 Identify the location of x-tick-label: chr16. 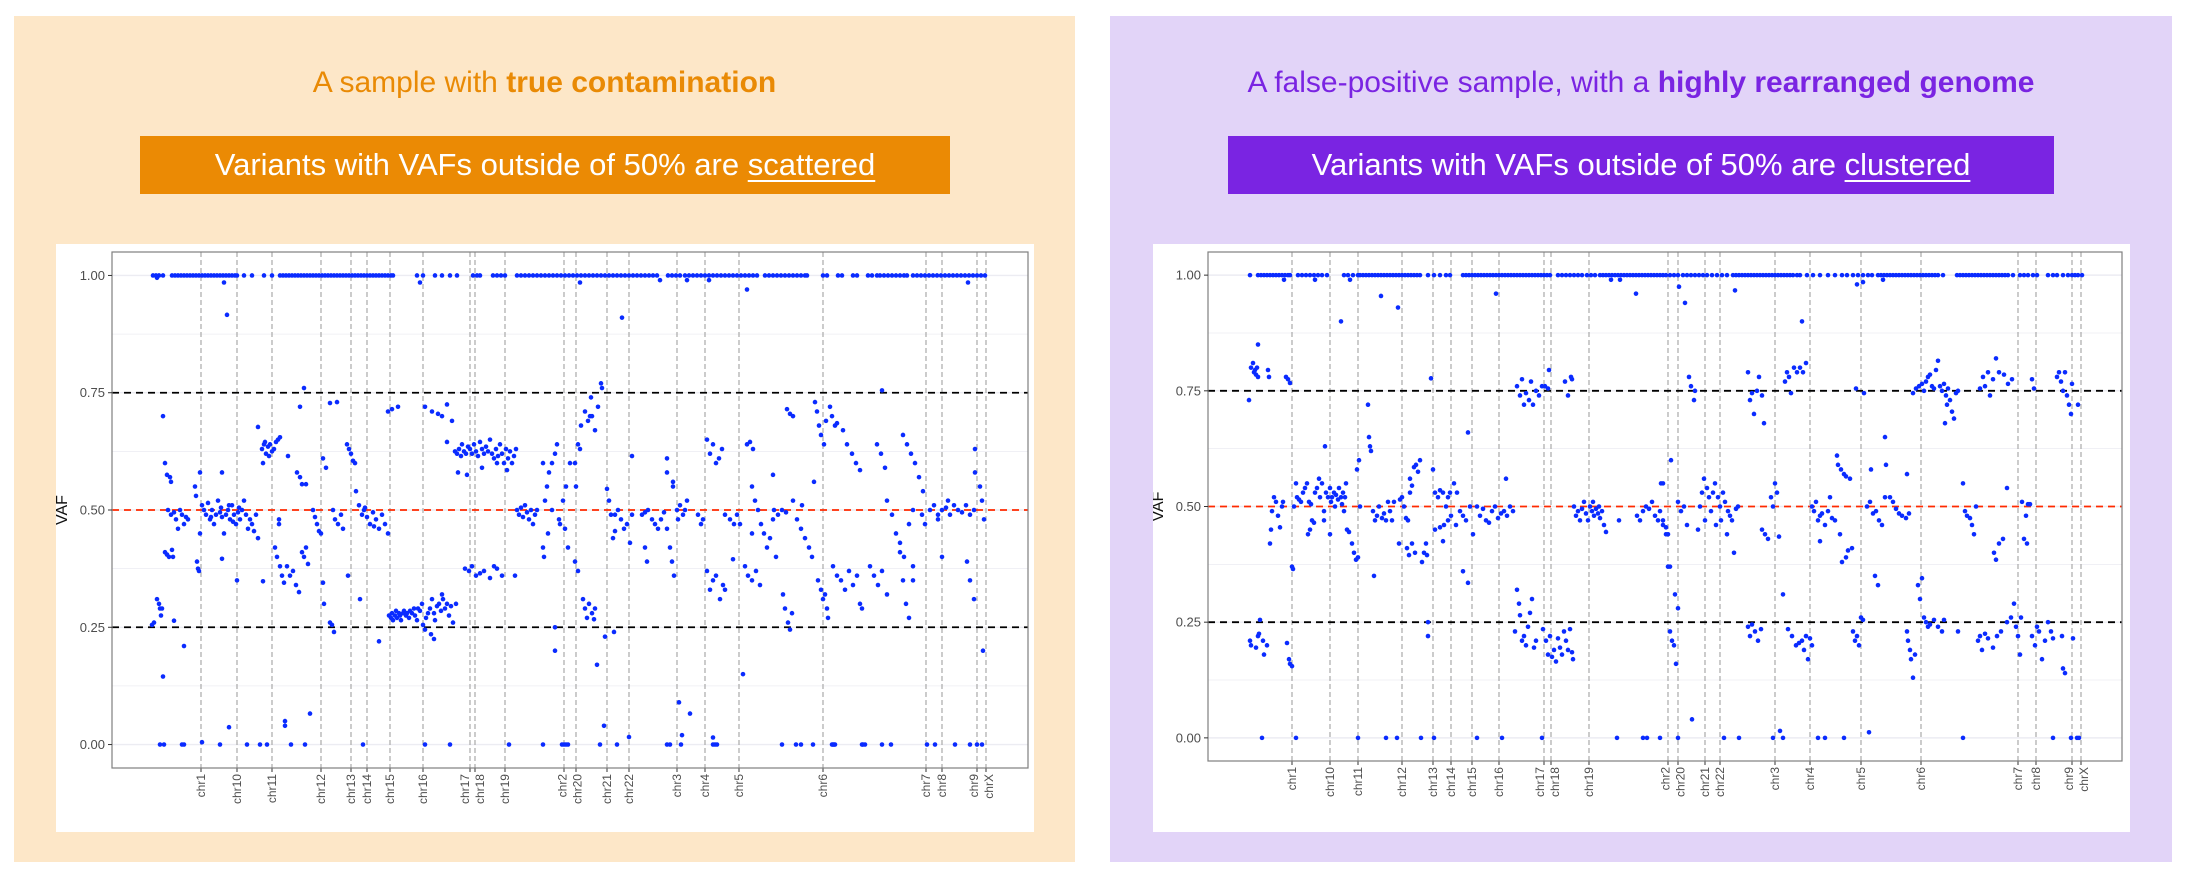
(423, 789).